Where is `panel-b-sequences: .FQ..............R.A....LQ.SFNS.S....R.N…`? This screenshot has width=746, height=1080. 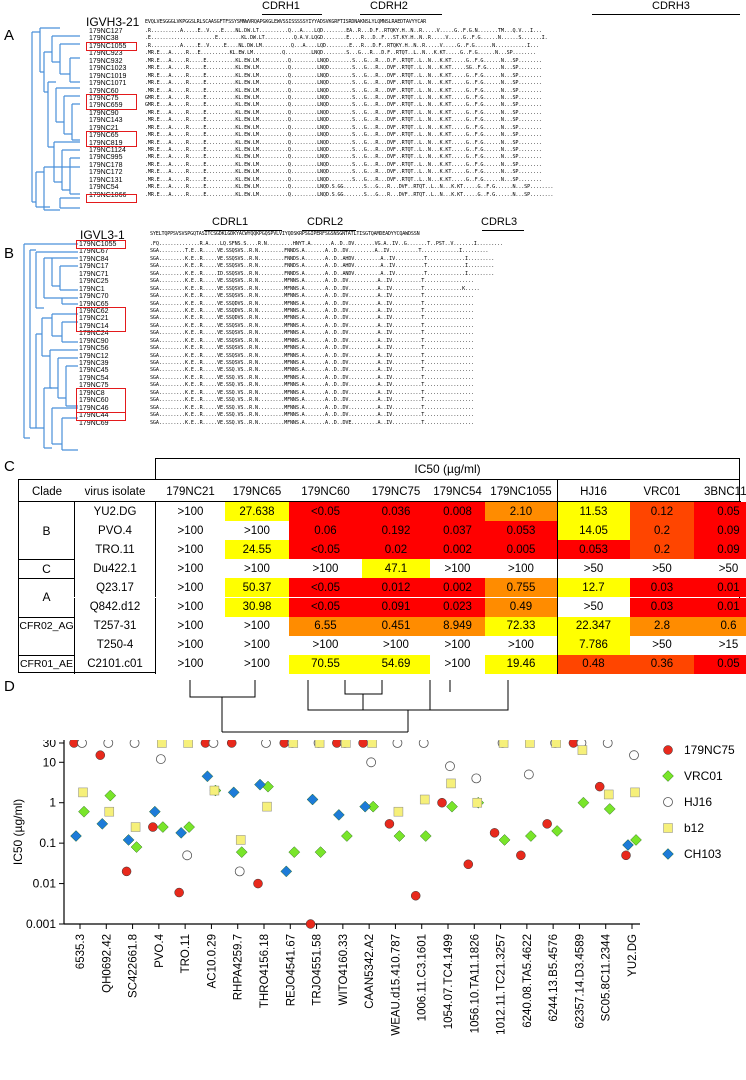 panel-b-sequences: .FQ..............R.A....LQ.SFNS.S....R.N… is located at coordinates (326, 334).